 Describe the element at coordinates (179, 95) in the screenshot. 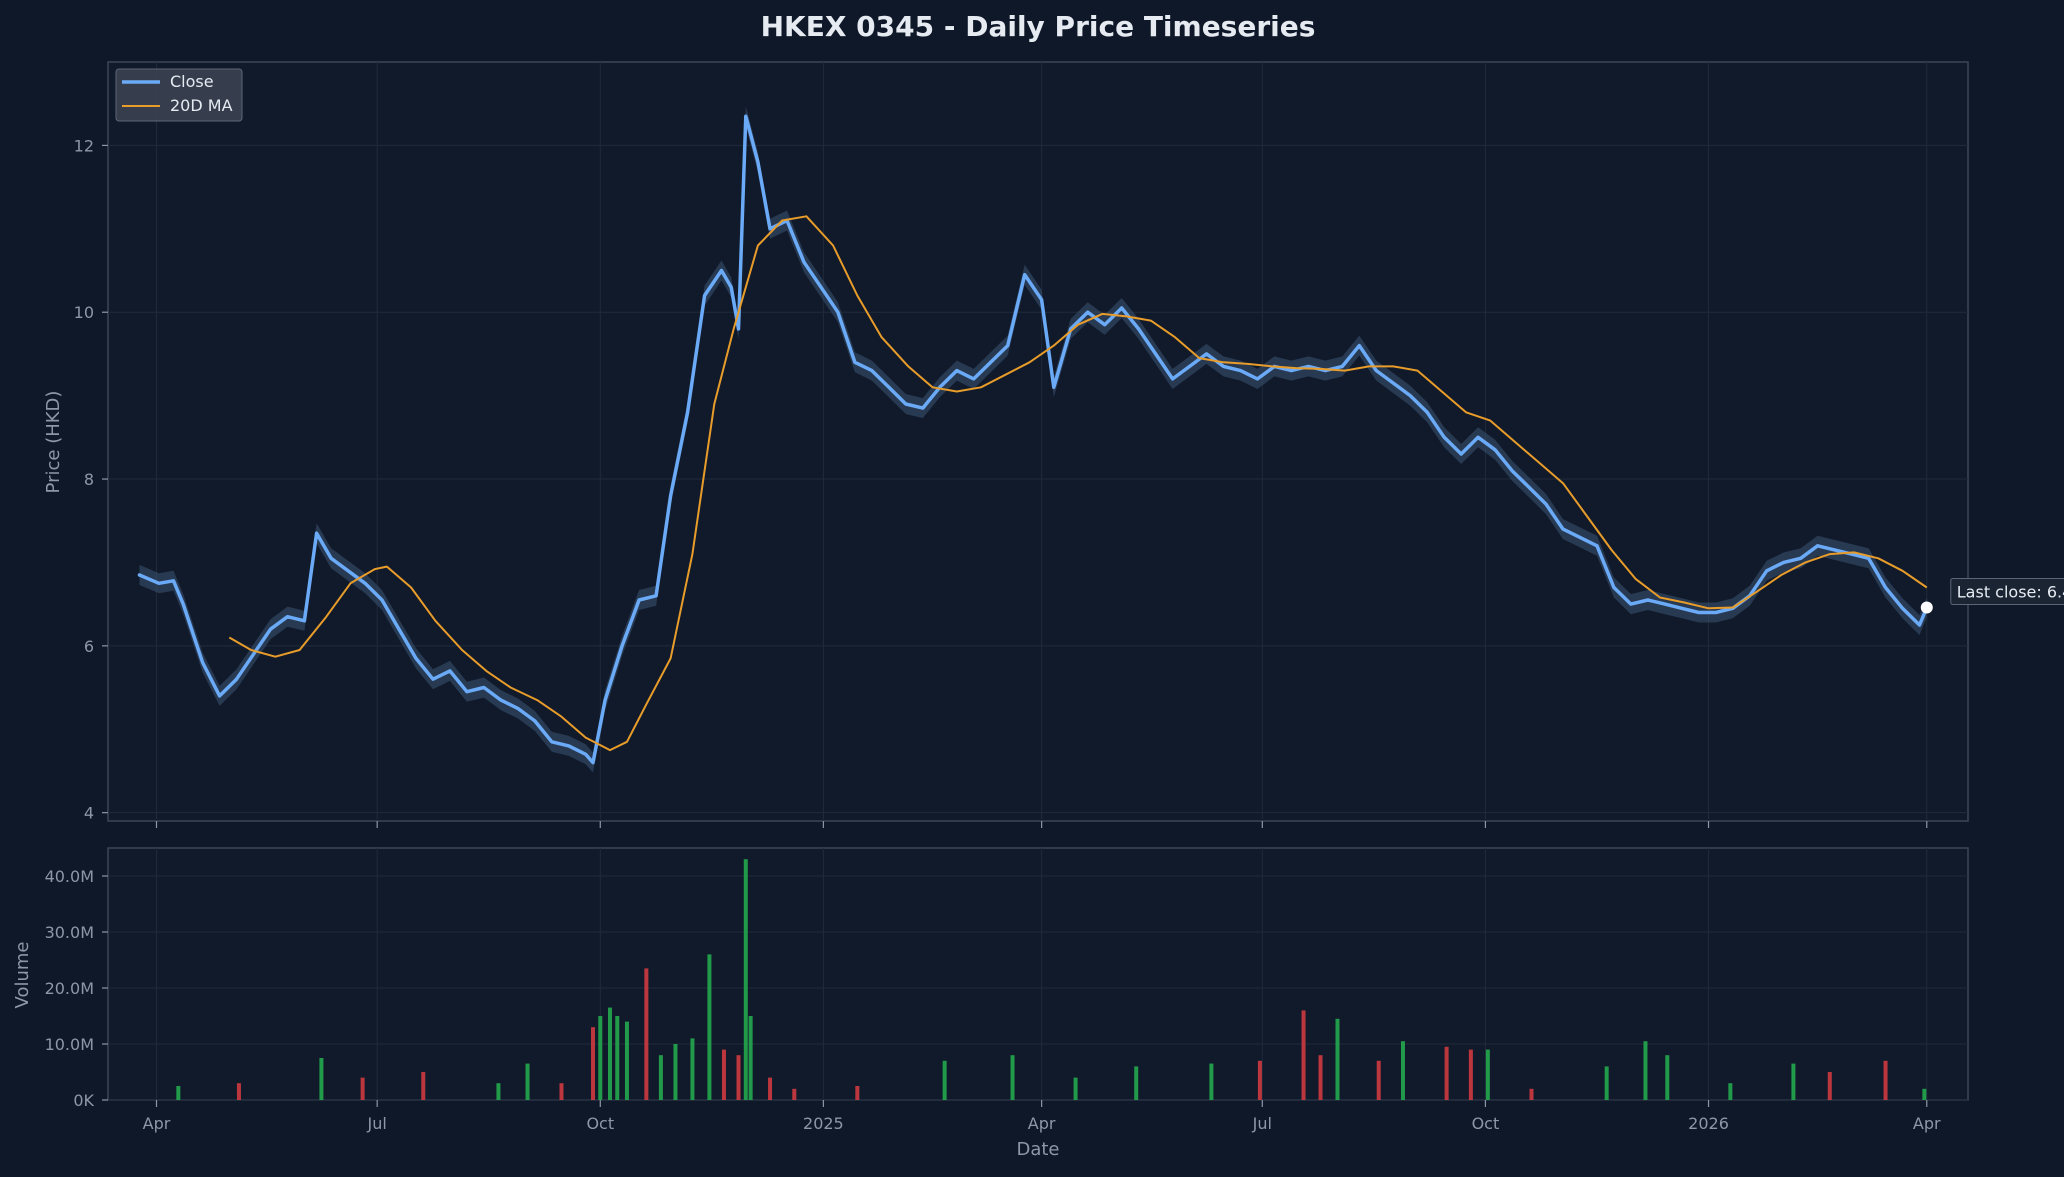

I see `legend: Close 20D MA` at that location.